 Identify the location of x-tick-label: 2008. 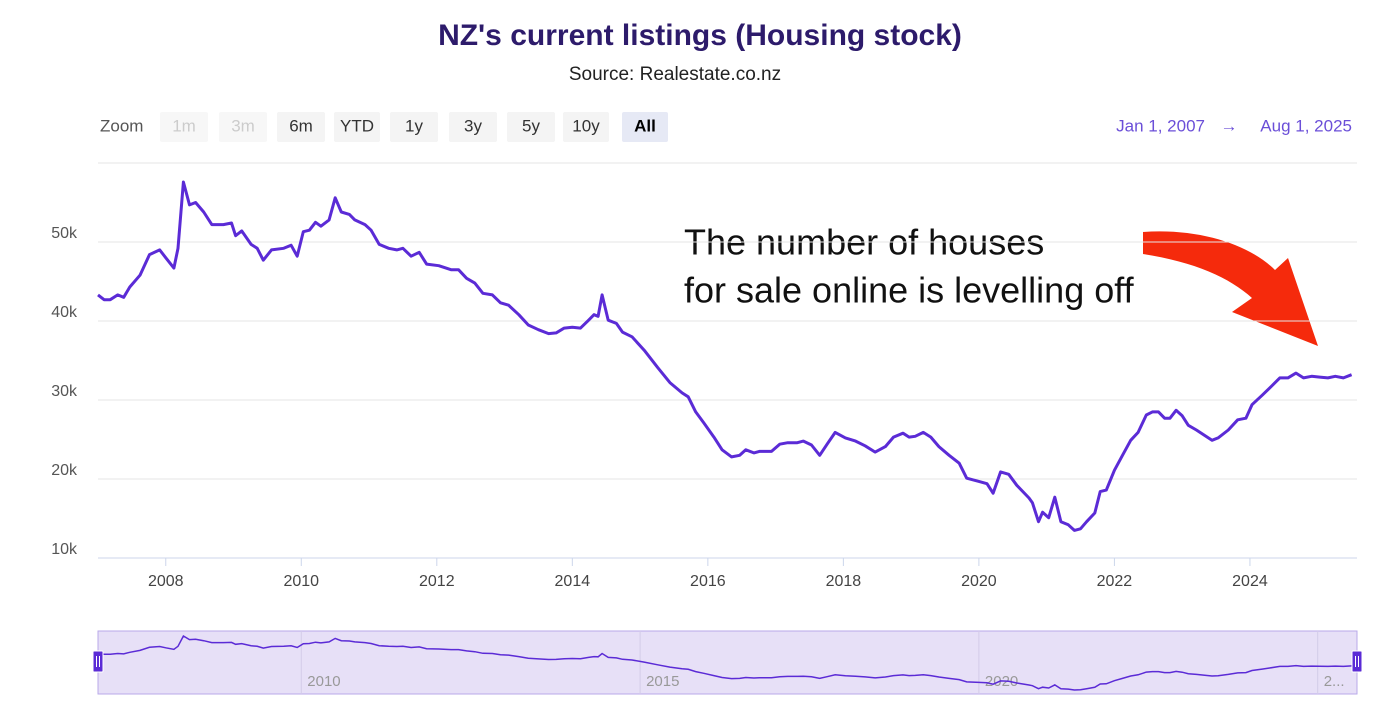
(166, 581).